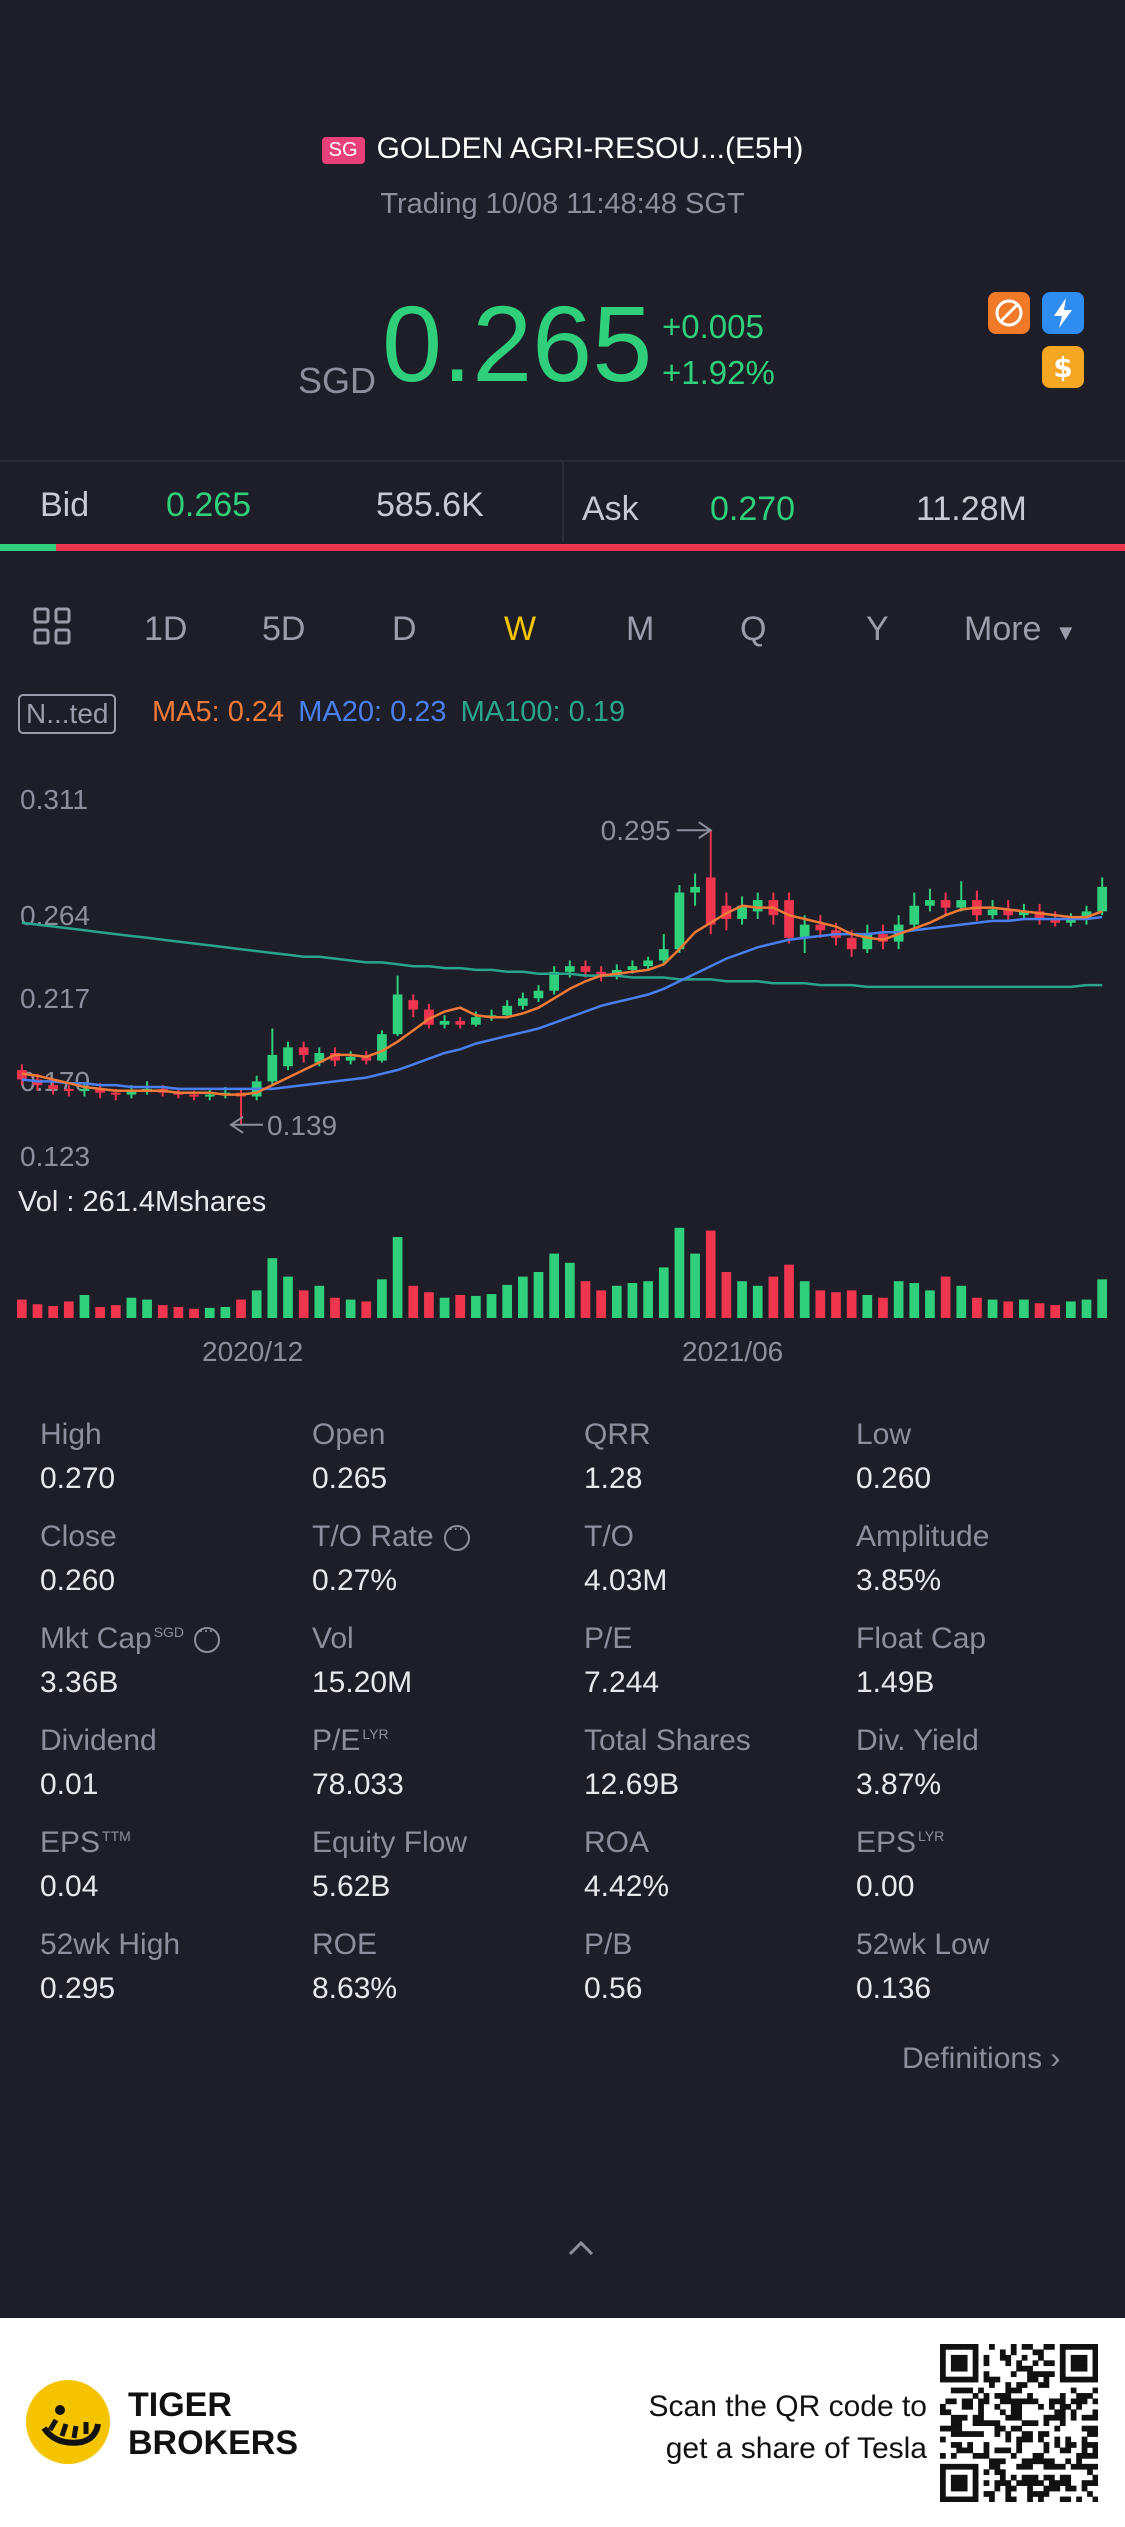 The height and width of the screenshot is (2527, 1125). Describe the element at coordinates (67, 714) in the screenshot. I see `adjust-toggle: N...ted` at that location.